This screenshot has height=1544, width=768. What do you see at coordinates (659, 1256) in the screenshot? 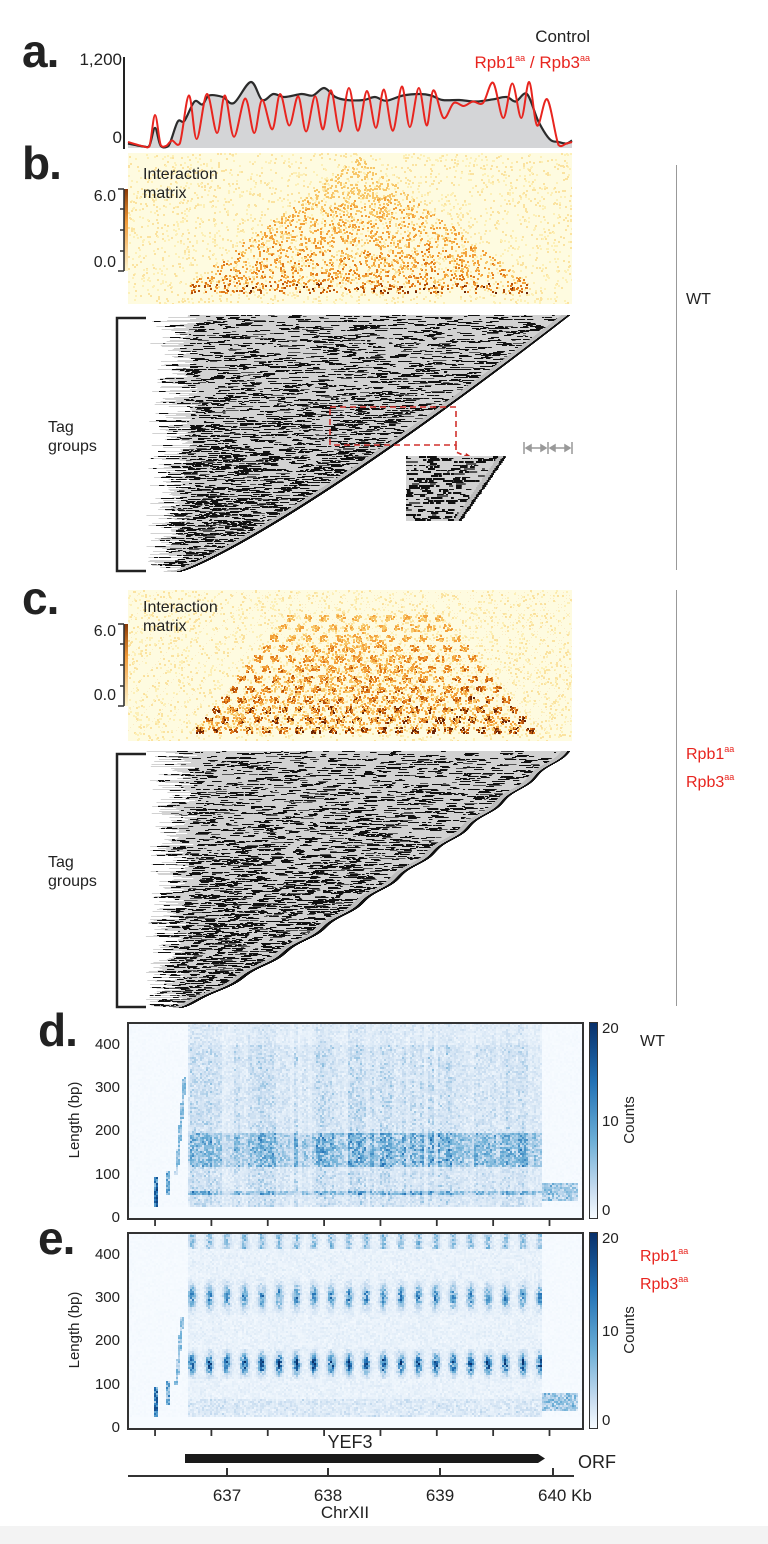
I see `mutant-rpb1-e: Rpb1` at bounding box center [659, 1256].